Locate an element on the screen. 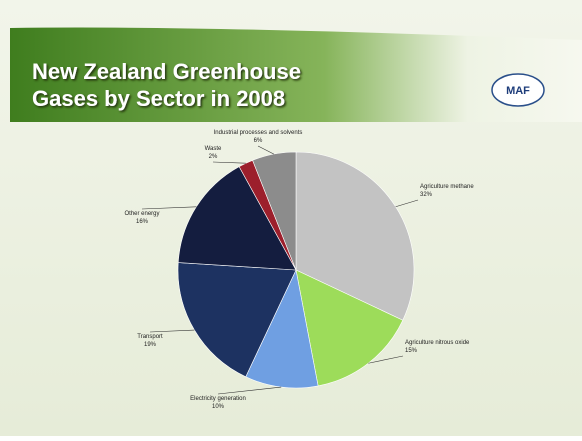 The width and height of the screenshot is (582, 441). slice-value: 2% is located at coordinates (213, 157).